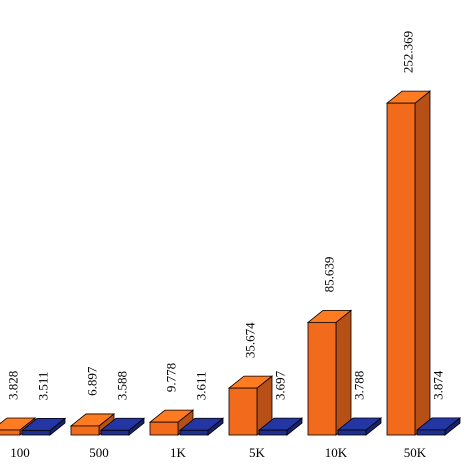 Image resolution: width=474 pixels, height=474 pixels. Describe the element at coordinates (43, 386) in the screenshot. I see `value-label: 3.511` at that location.